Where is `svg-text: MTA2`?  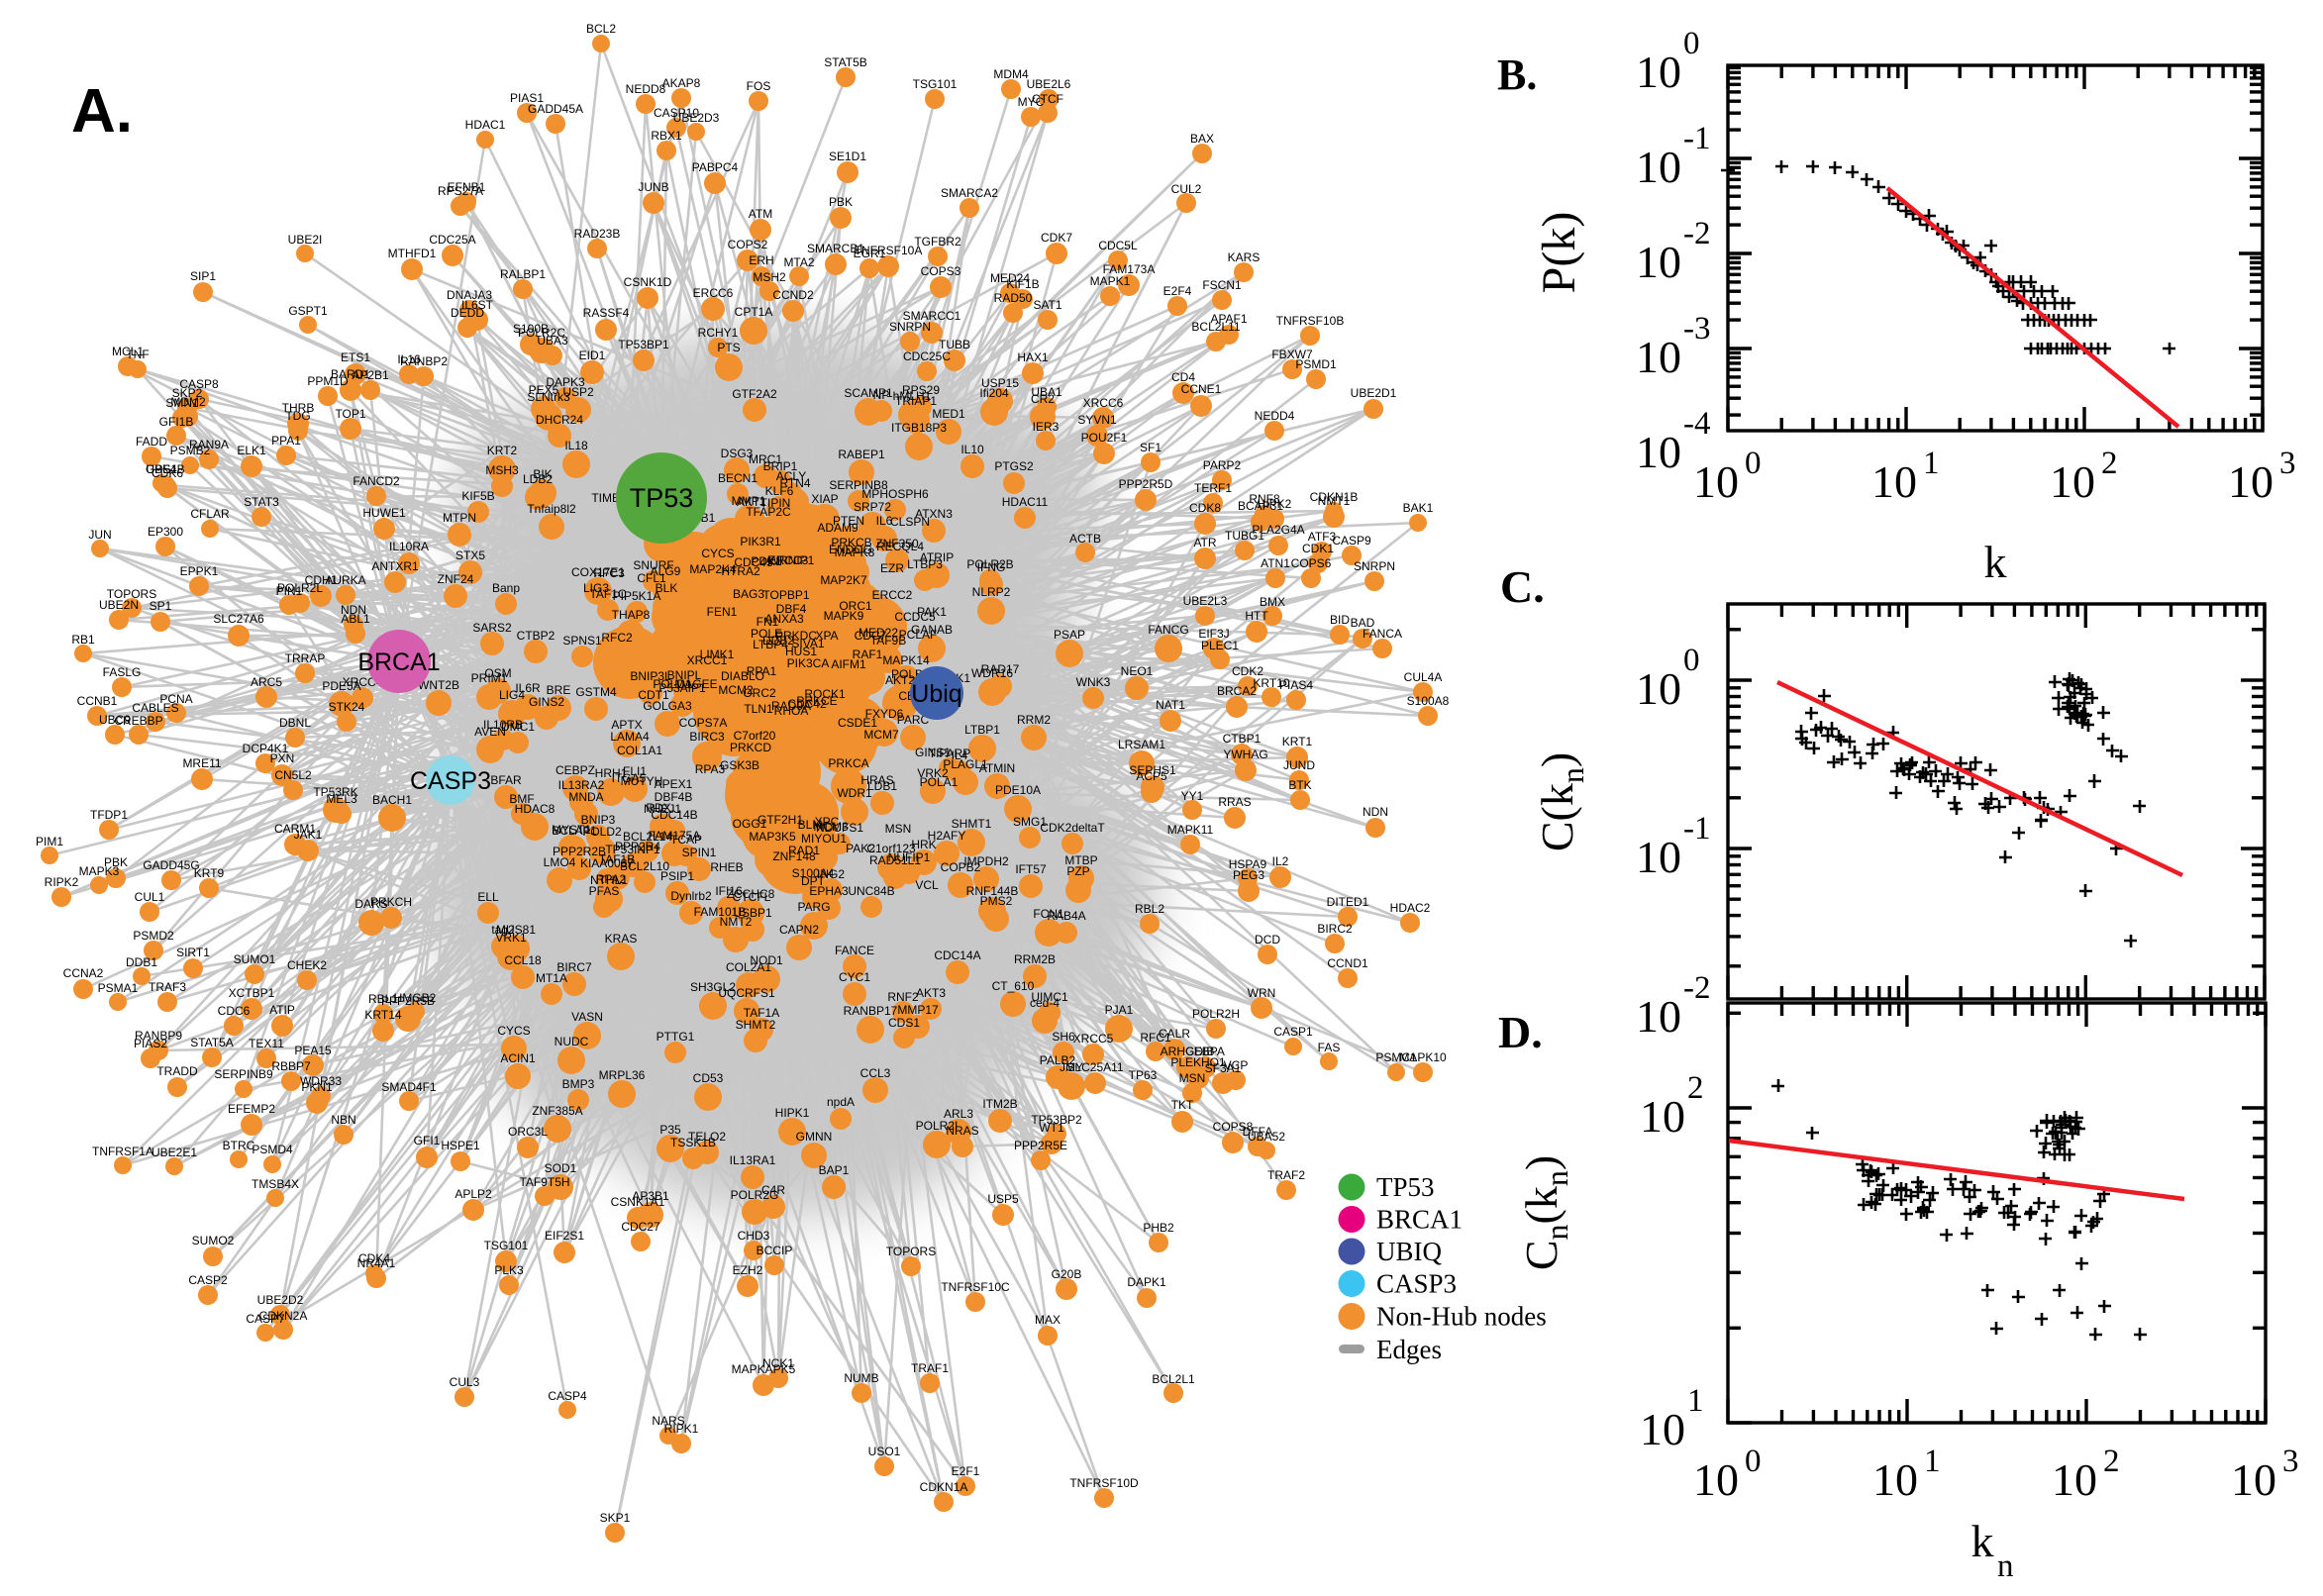
svg-text: MTA2 is located at coordinates (798, 262).